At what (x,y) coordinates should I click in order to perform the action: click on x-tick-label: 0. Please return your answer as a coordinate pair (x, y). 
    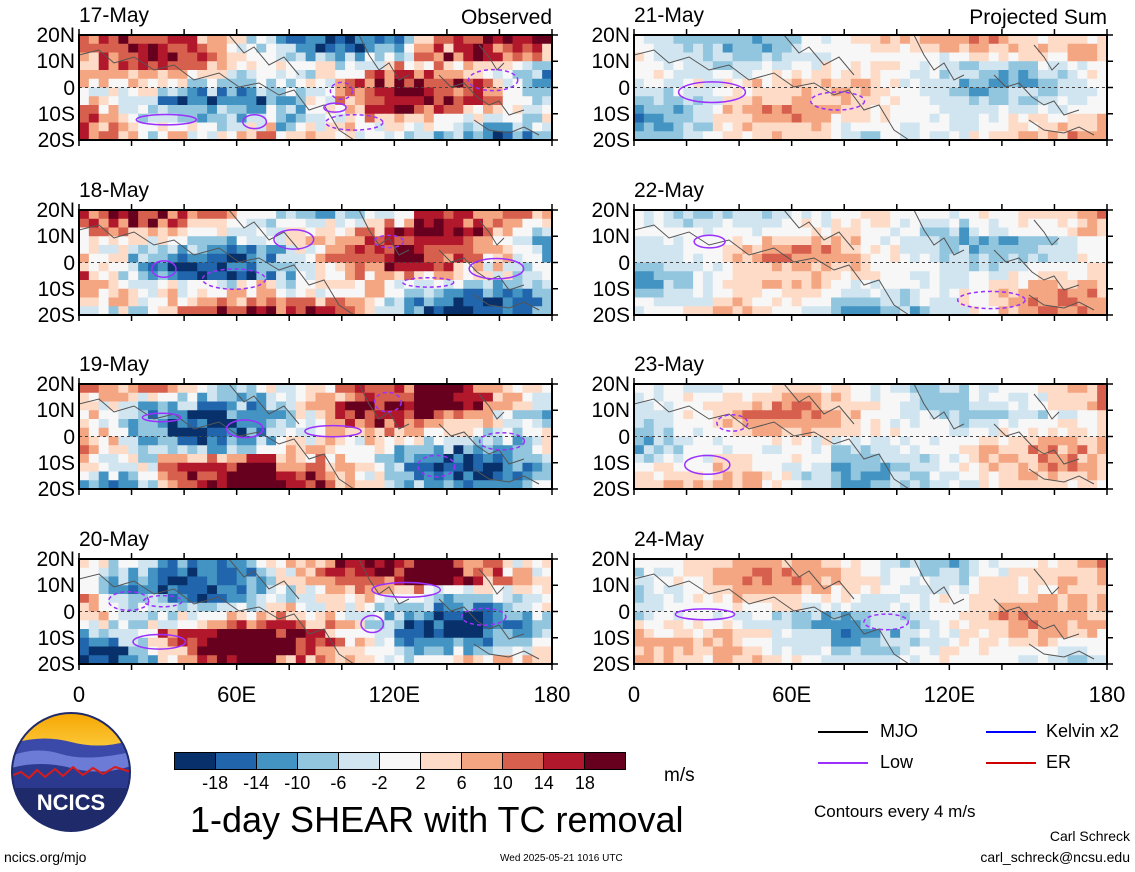
    Looking at the image, I should click on (79, 694).